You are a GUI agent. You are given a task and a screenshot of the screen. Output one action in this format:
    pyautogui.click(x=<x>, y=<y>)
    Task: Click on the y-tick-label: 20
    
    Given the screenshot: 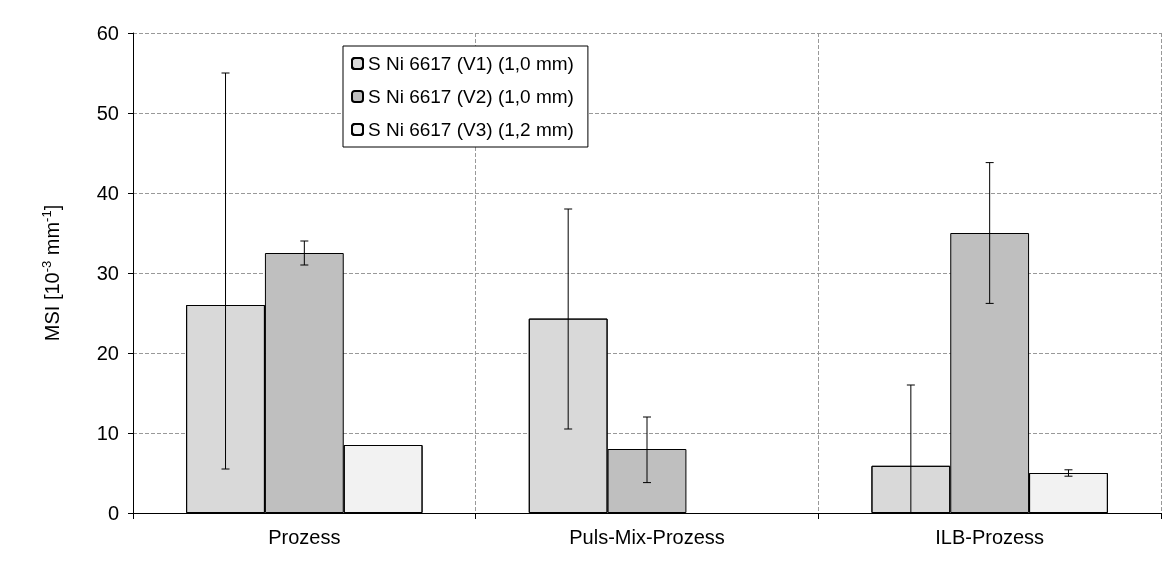 What is the action you would take?
    pyautogui.click(x=107, y=353)
    